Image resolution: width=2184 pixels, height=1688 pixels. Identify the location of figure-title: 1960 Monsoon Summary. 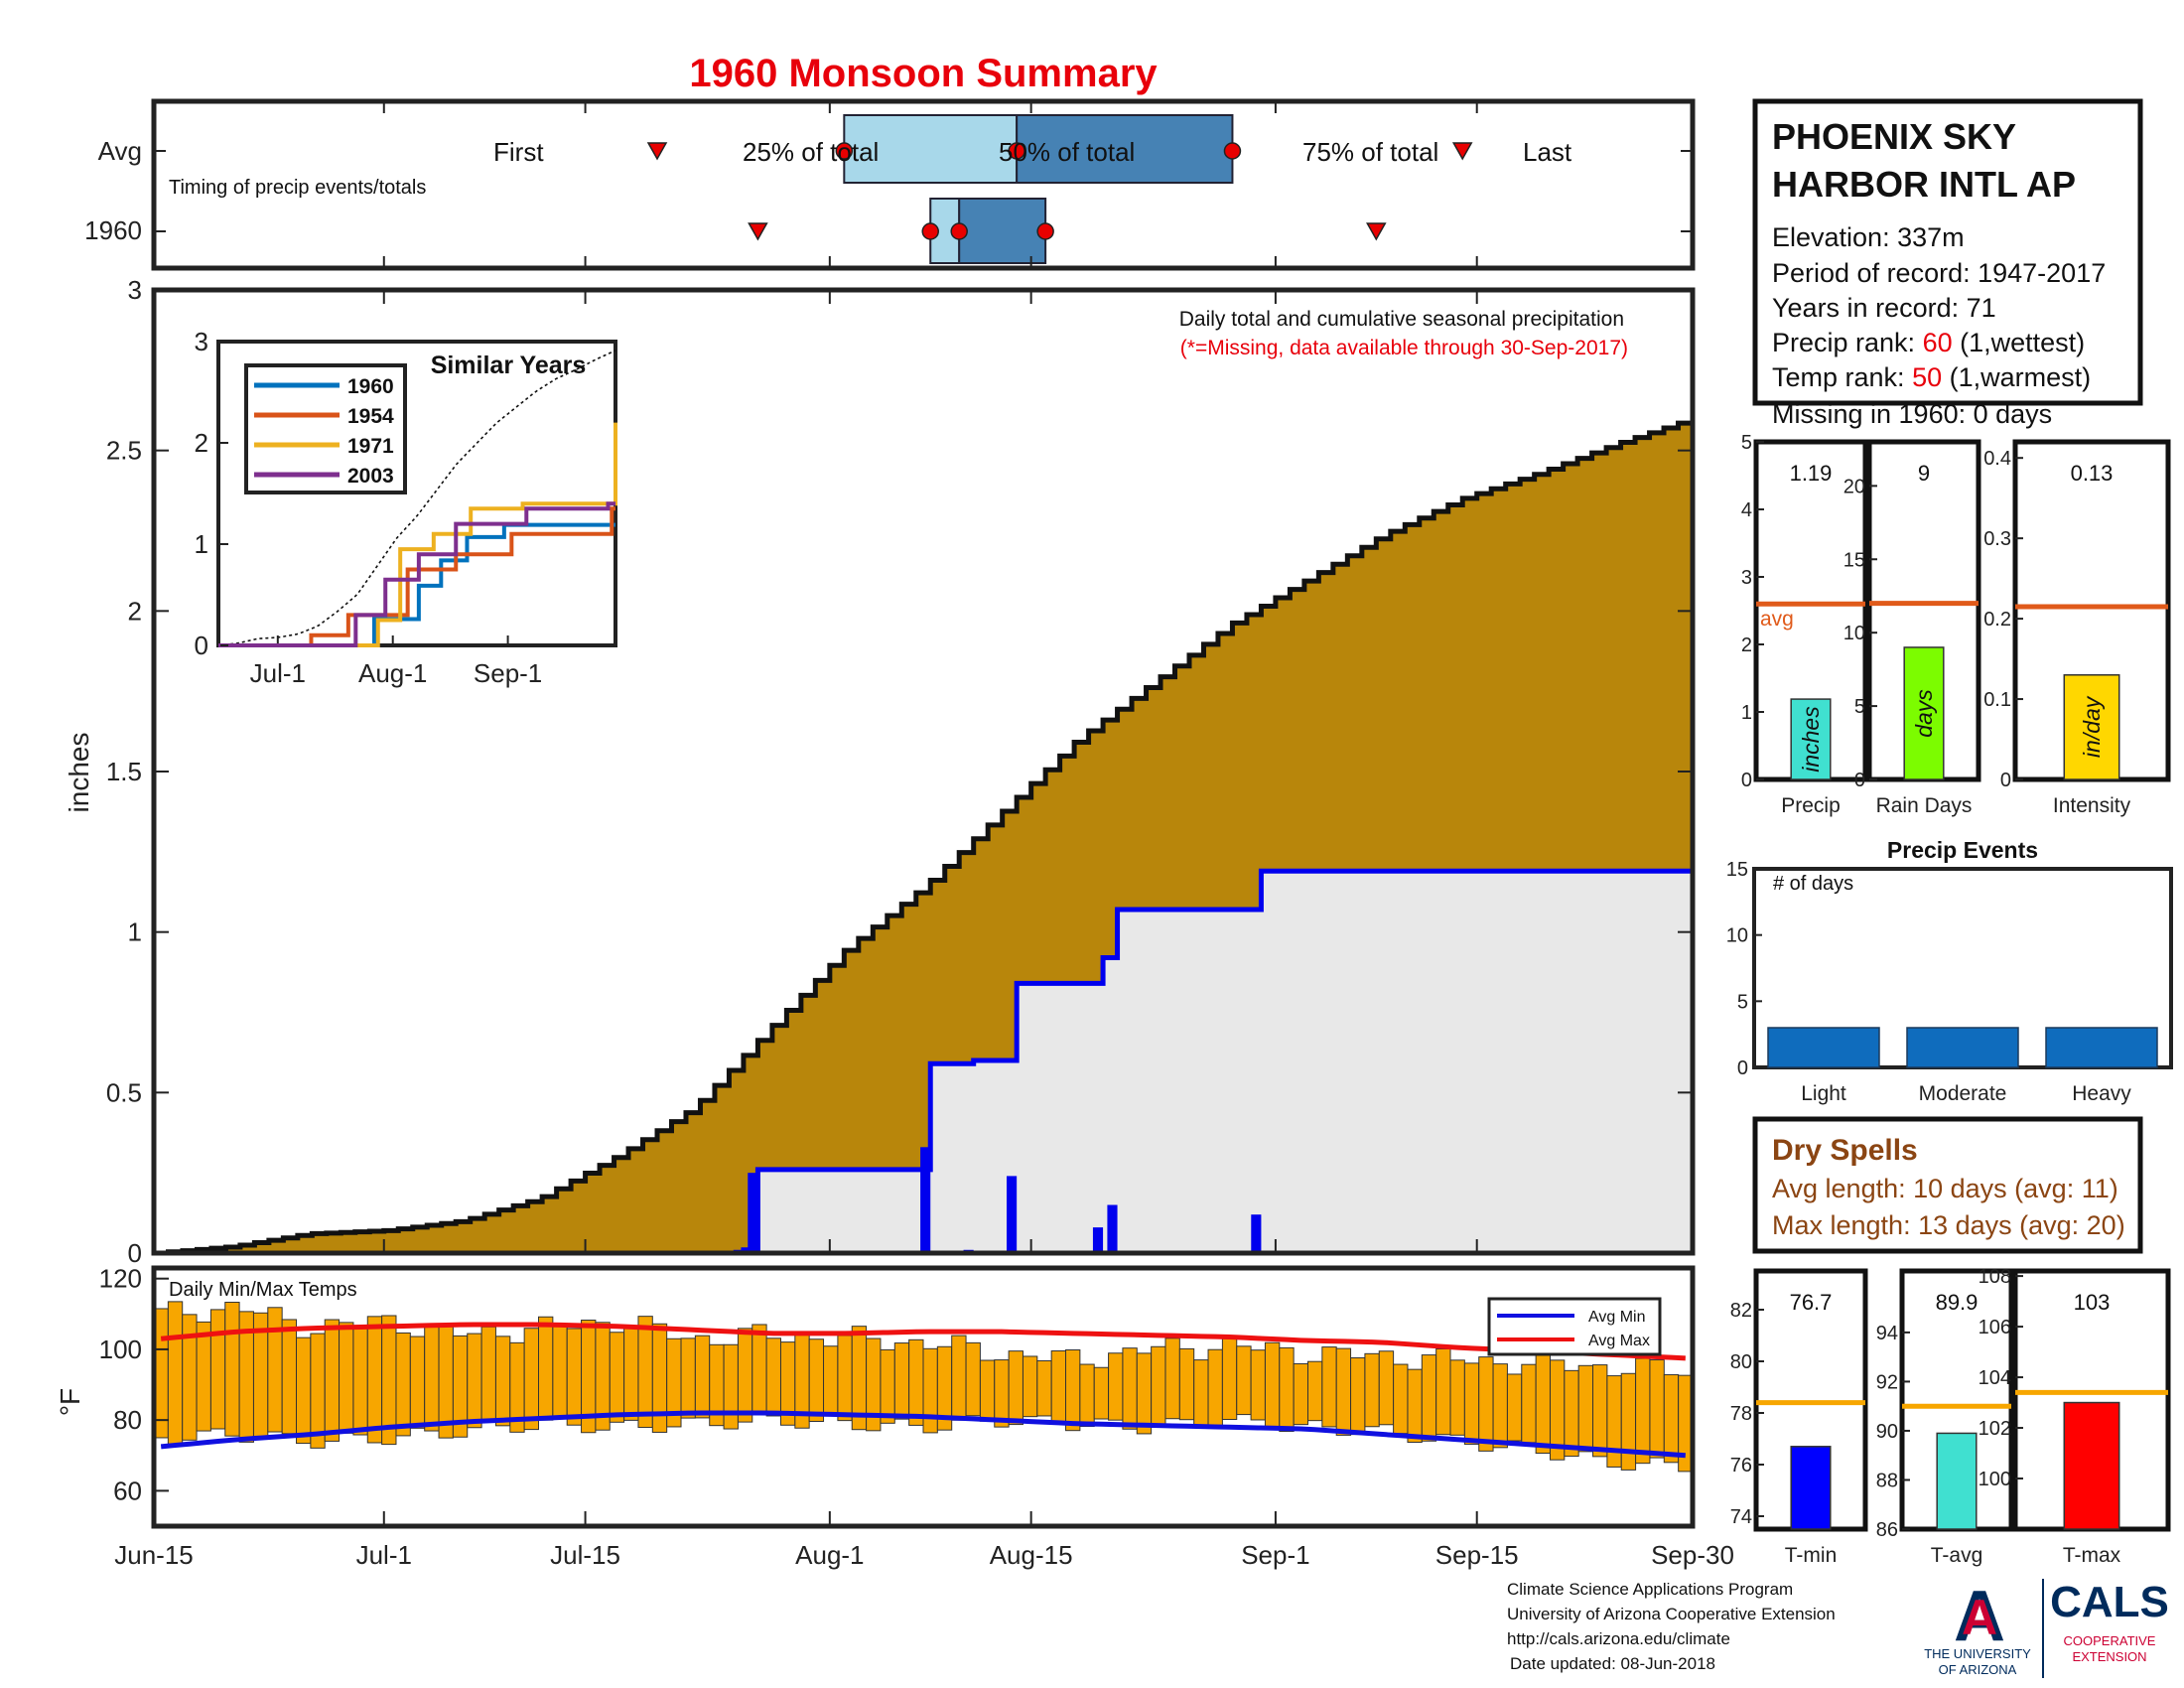
(923, 73).